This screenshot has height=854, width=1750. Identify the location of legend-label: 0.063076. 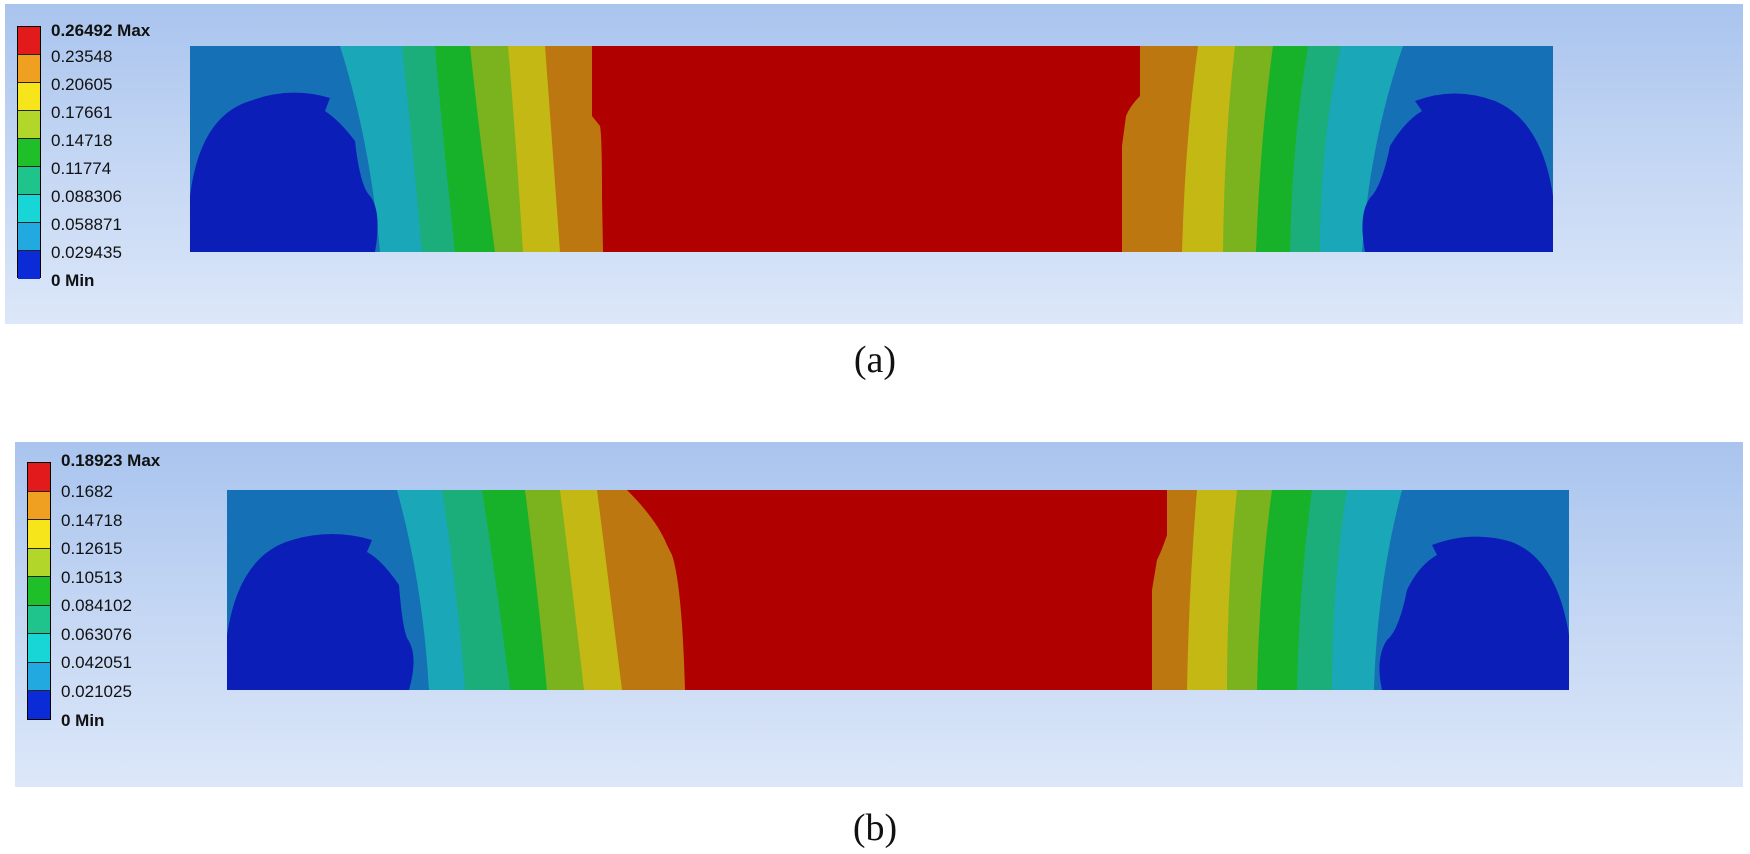
(96, 634).